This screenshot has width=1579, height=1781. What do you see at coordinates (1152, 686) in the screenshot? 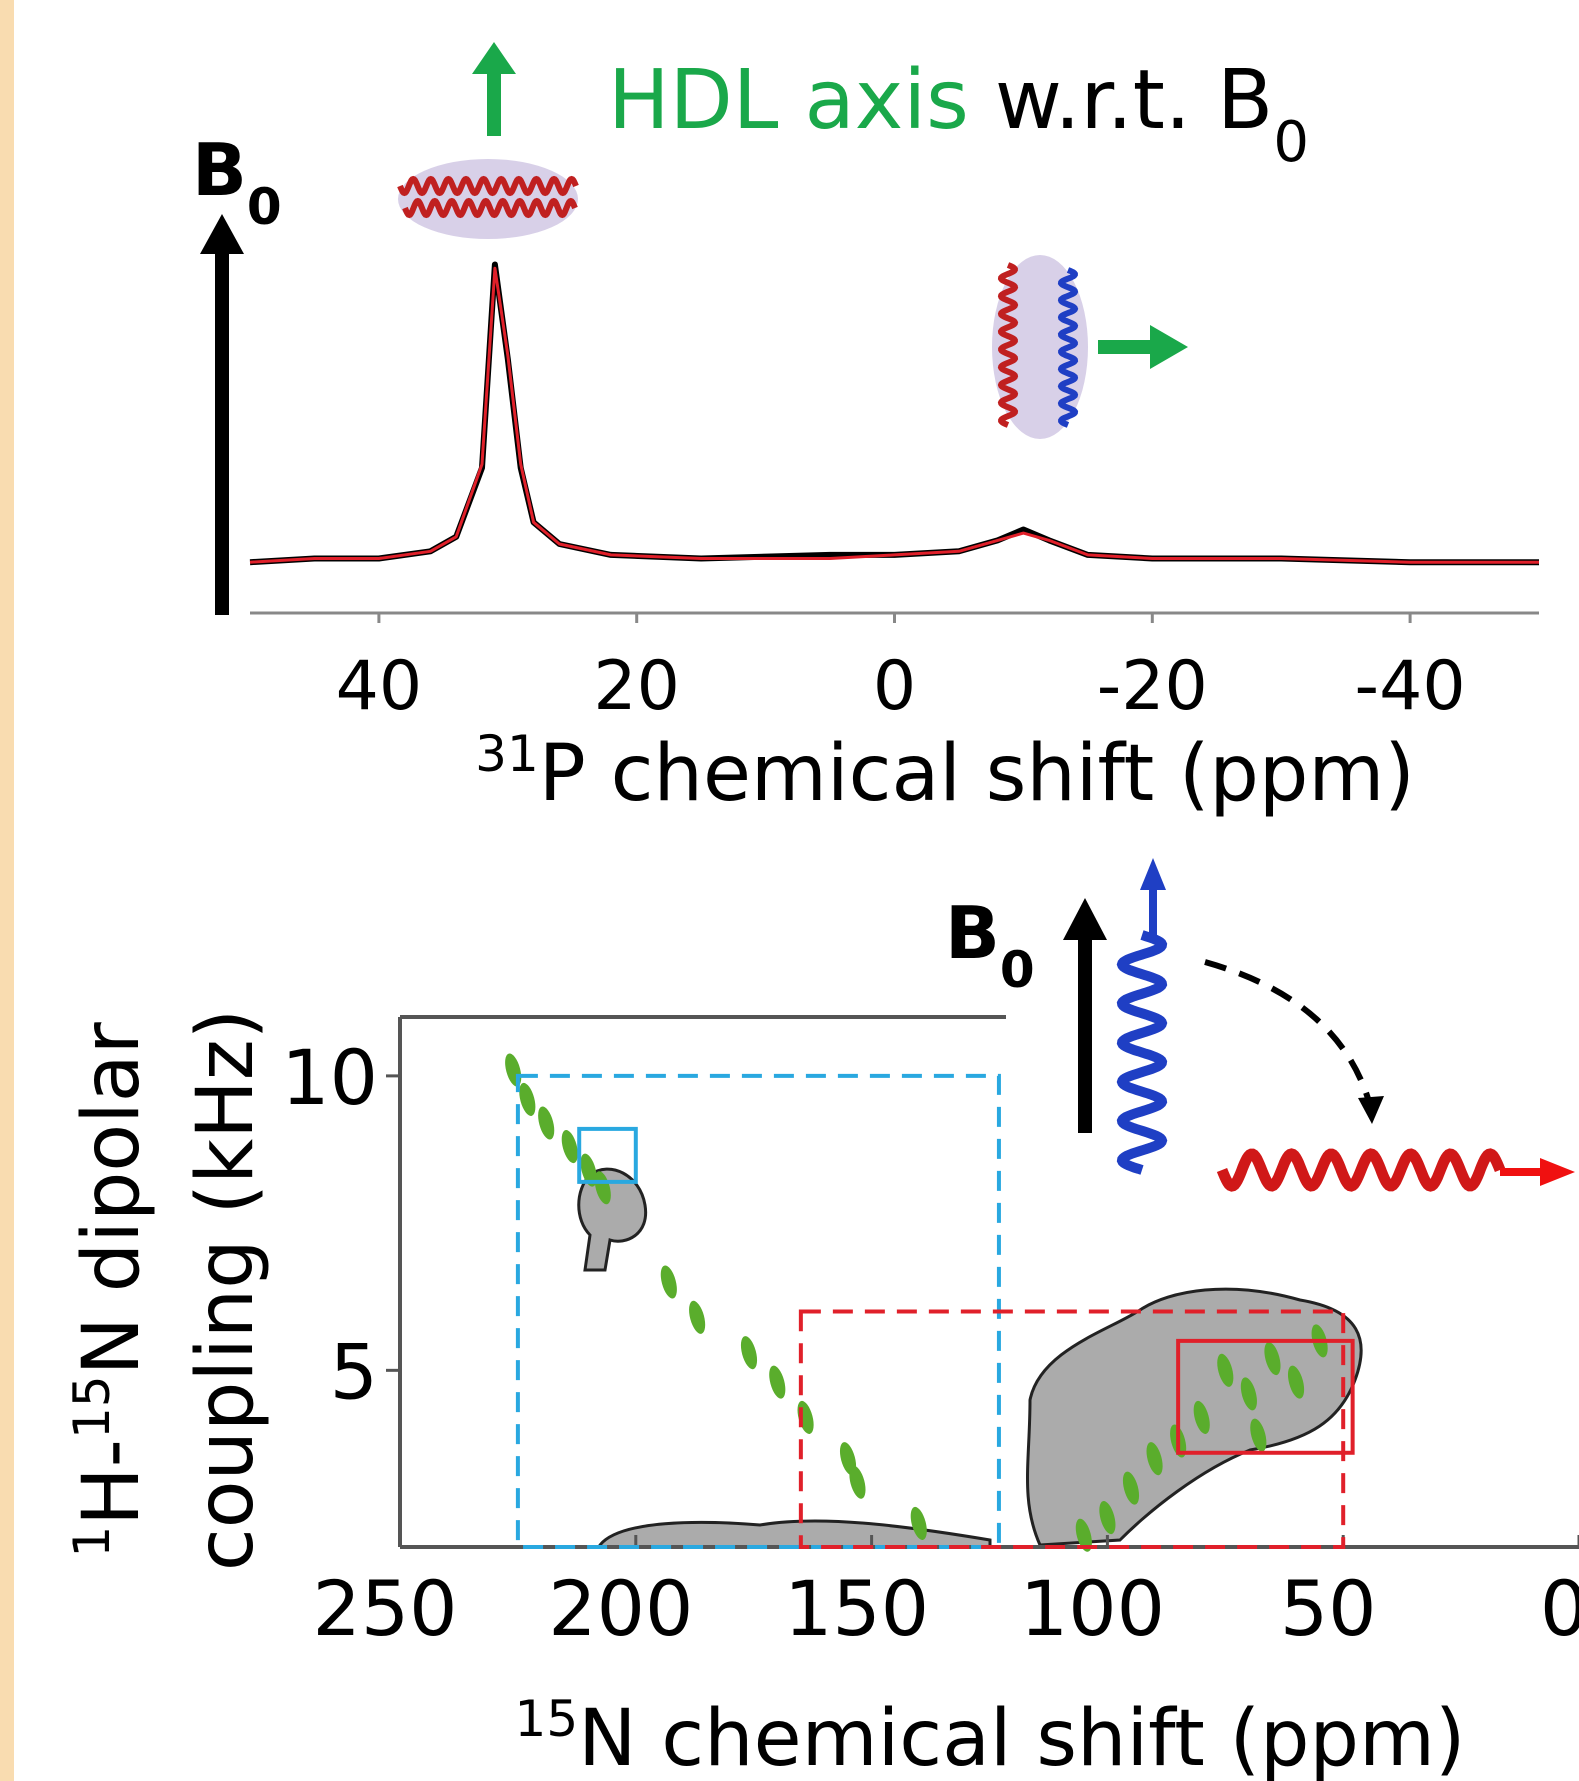
I see `x-tick-label: -20` at bounding box center [1152, 686].